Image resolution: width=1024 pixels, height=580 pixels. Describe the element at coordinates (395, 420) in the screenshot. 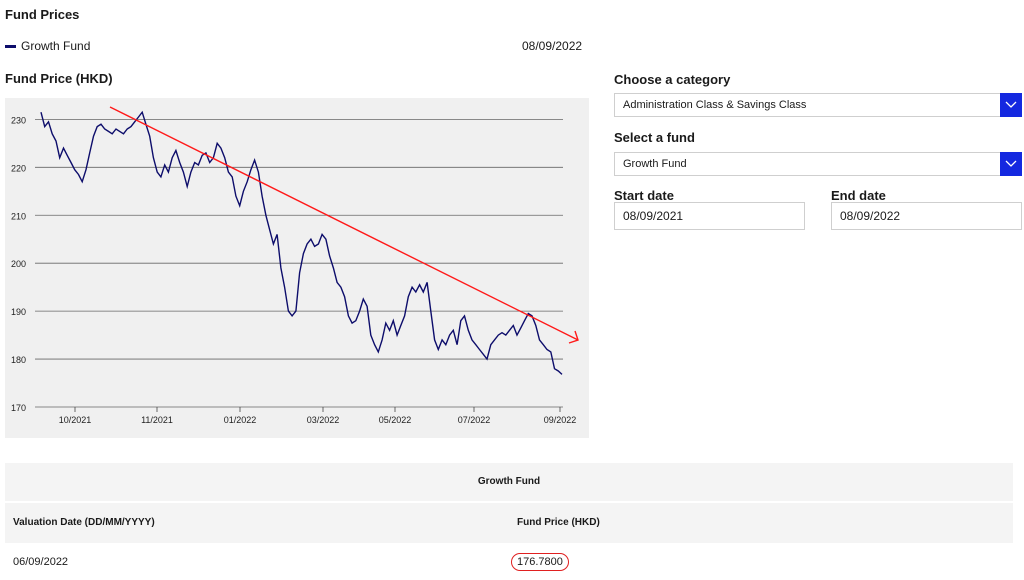

I see `x-tick-label: 05/2022` at that location.